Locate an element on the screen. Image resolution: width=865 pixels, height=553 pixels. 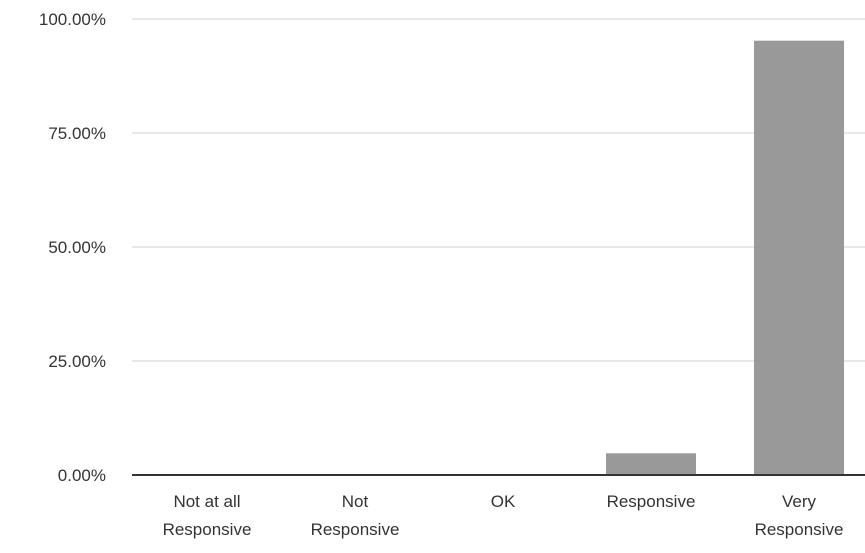
x-category-label-line: Very is located at coordinates (799, 501).